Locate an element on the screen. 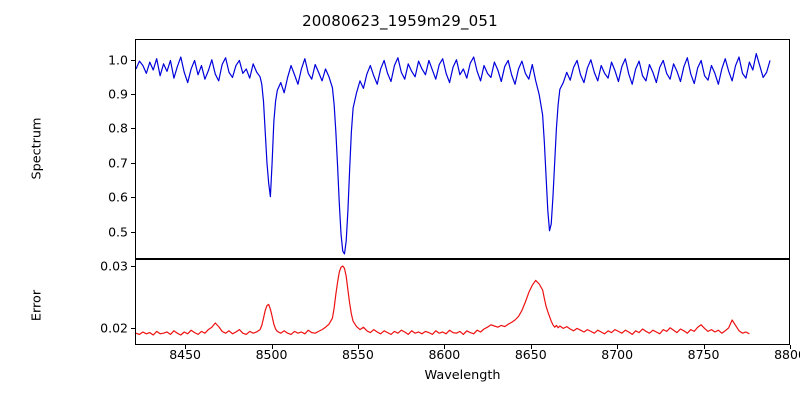 This screenshot has width=800, height=400. figure-title: 20080623_1959m29_051 is located at coordinates (400, 21).